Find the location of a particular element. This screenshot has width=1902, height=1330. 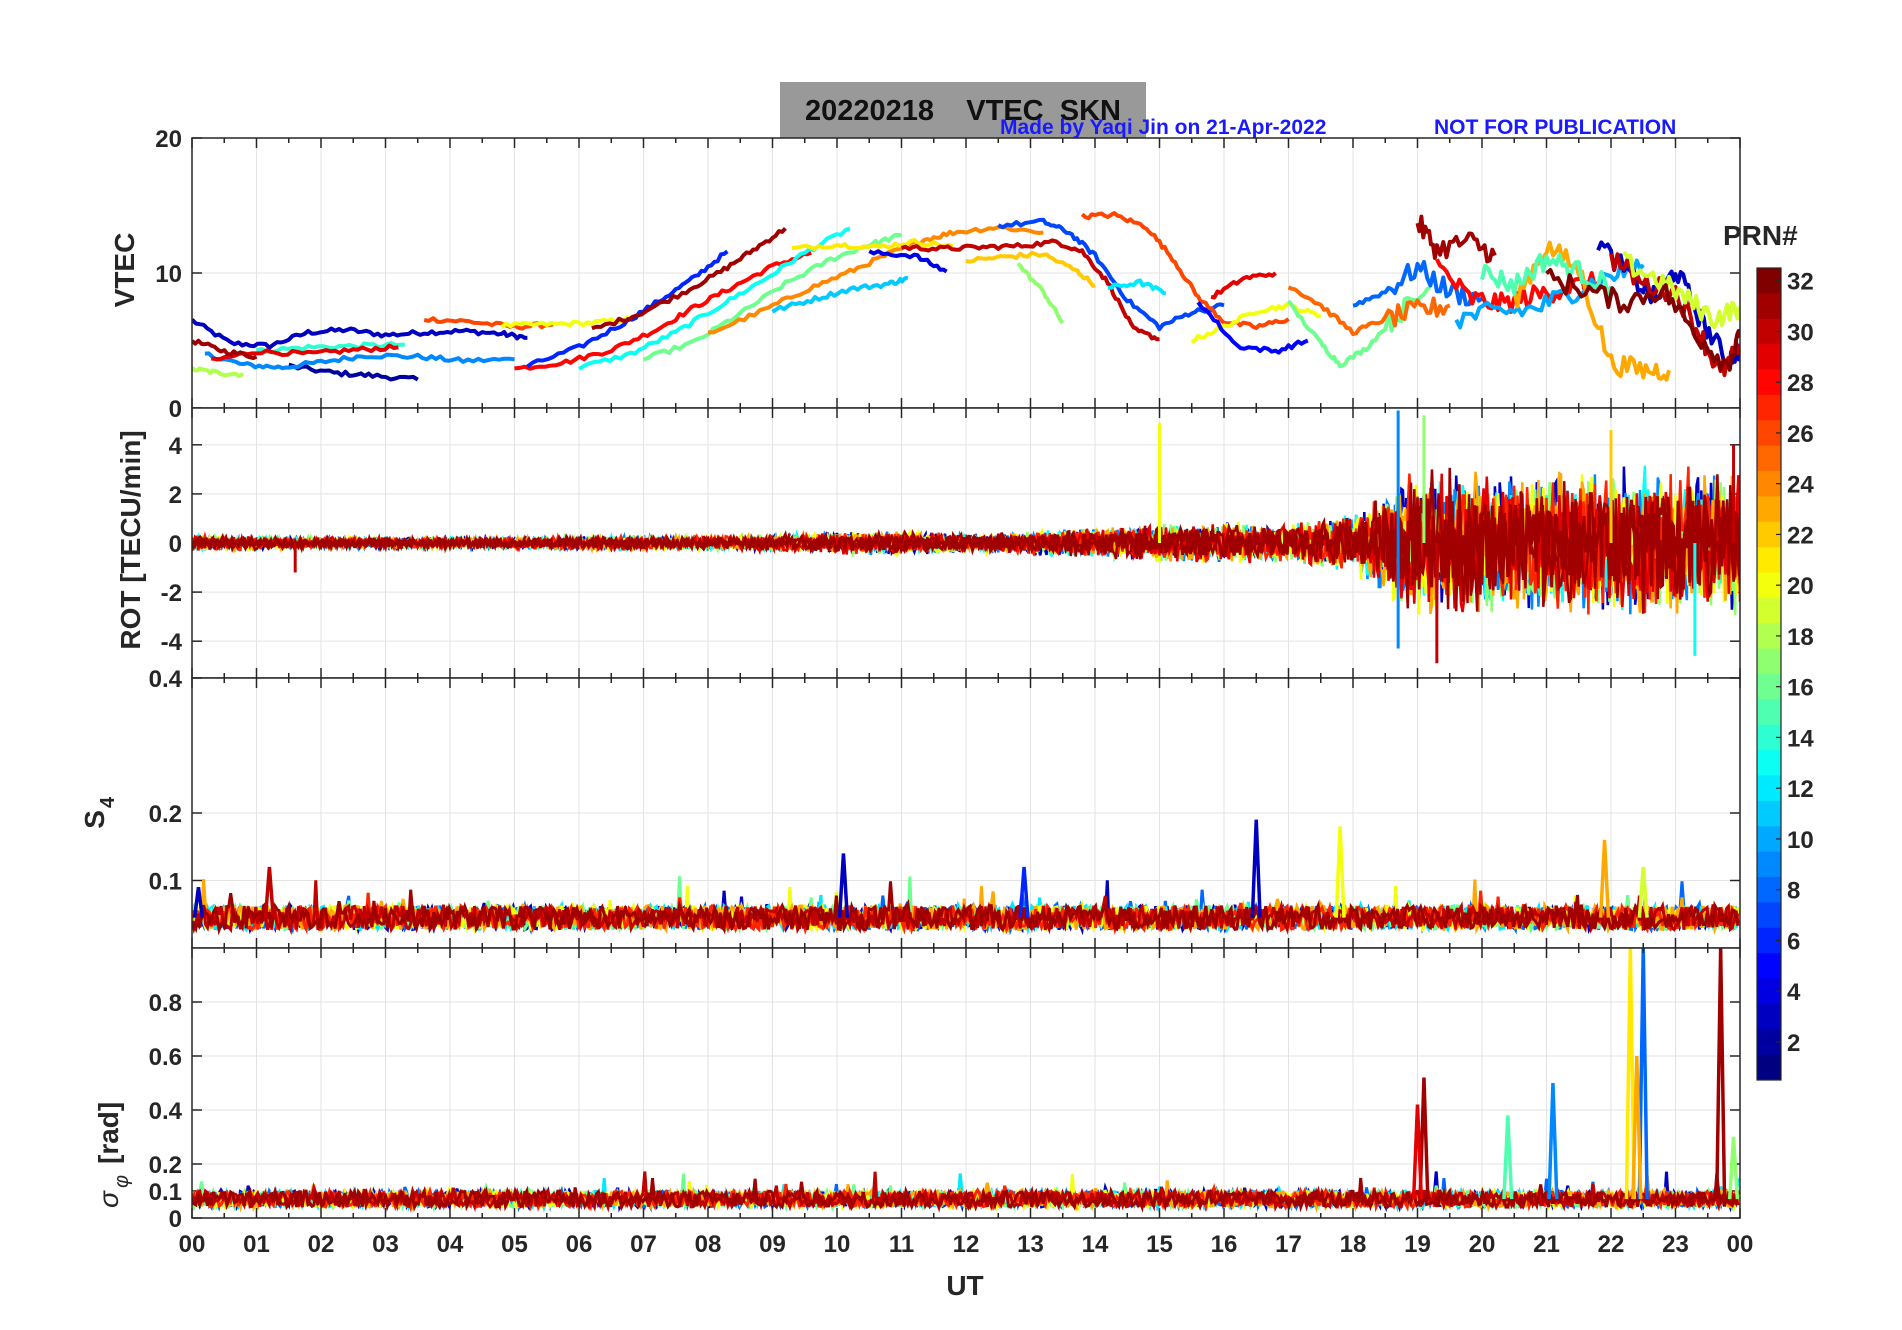

series-line-prn-31-dominant is located at coordinates (966, 542).